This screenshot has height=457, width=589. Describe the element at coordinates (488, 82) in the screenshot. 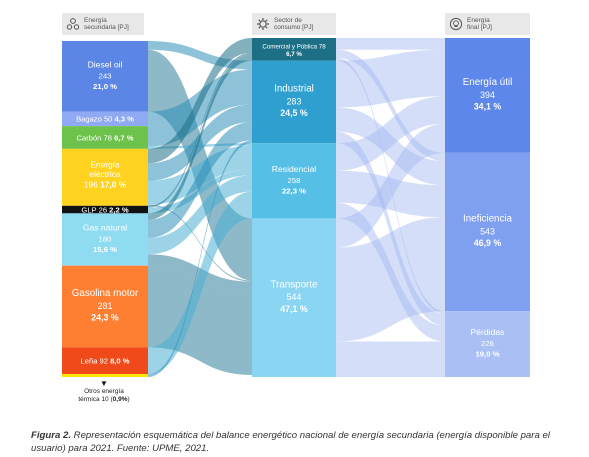

I see `final-util-label: Energía útil` at that location.